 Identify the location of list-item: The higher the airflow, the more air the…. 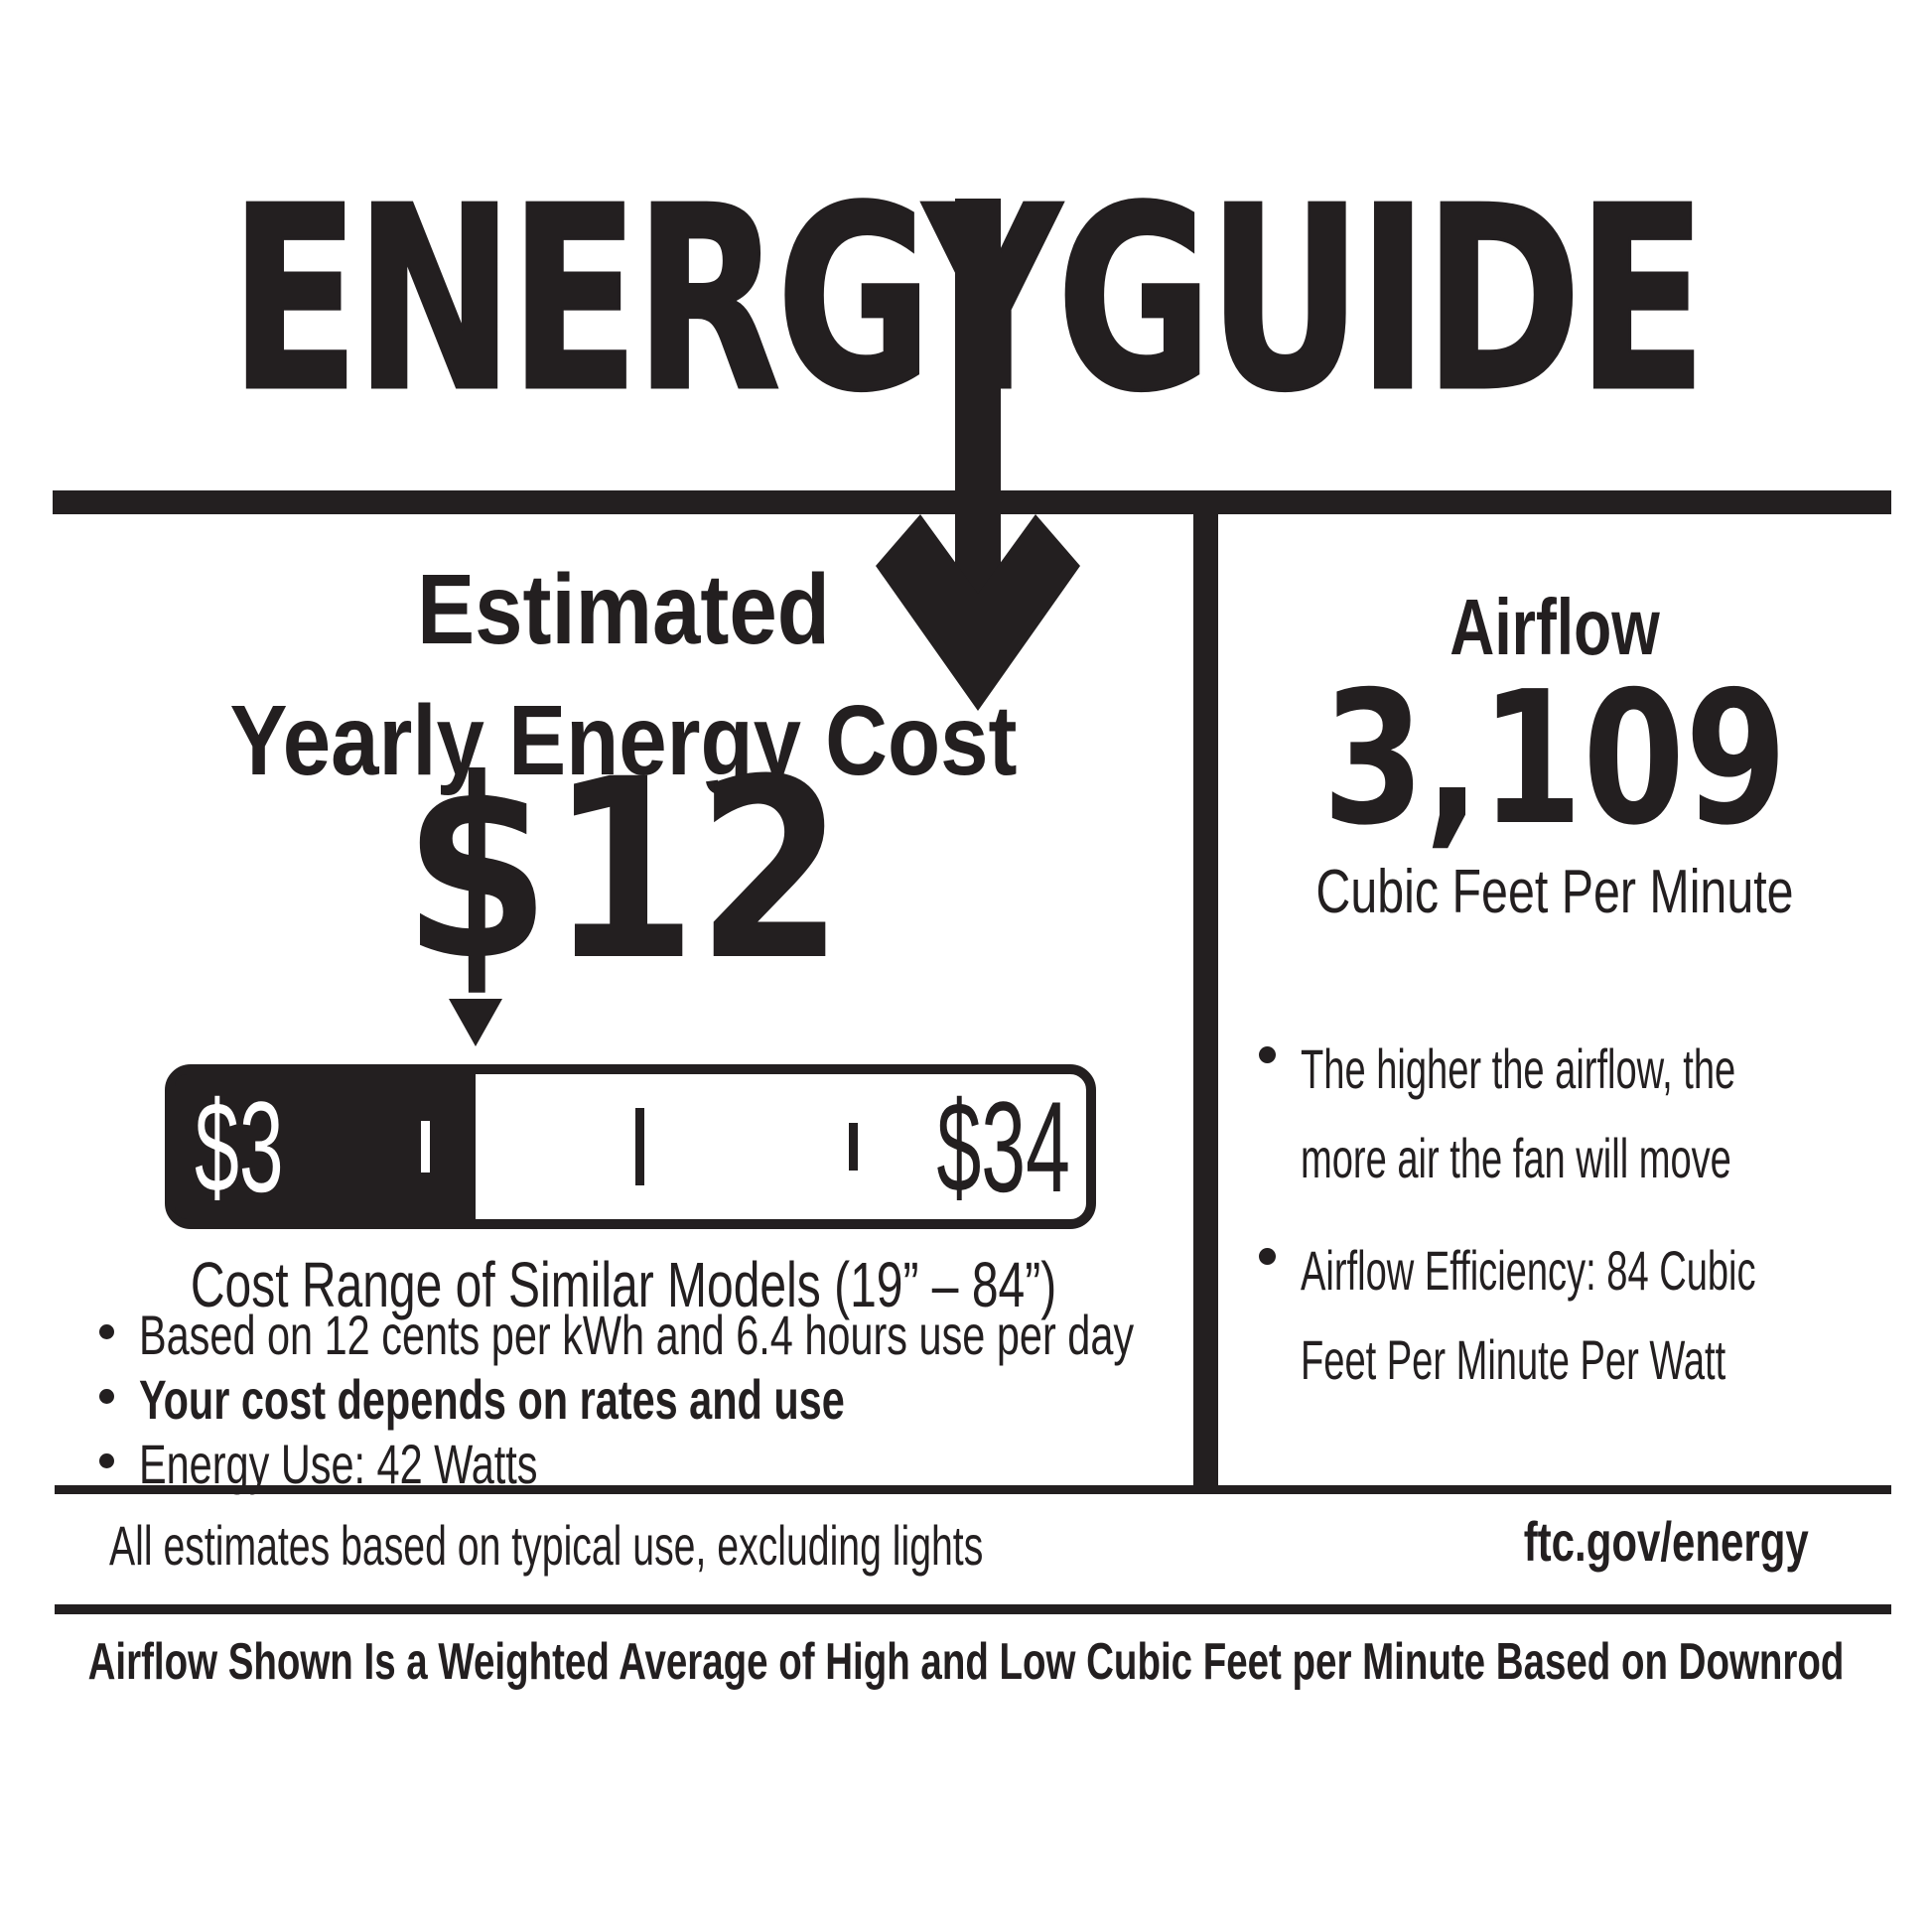
(1595, 1114).